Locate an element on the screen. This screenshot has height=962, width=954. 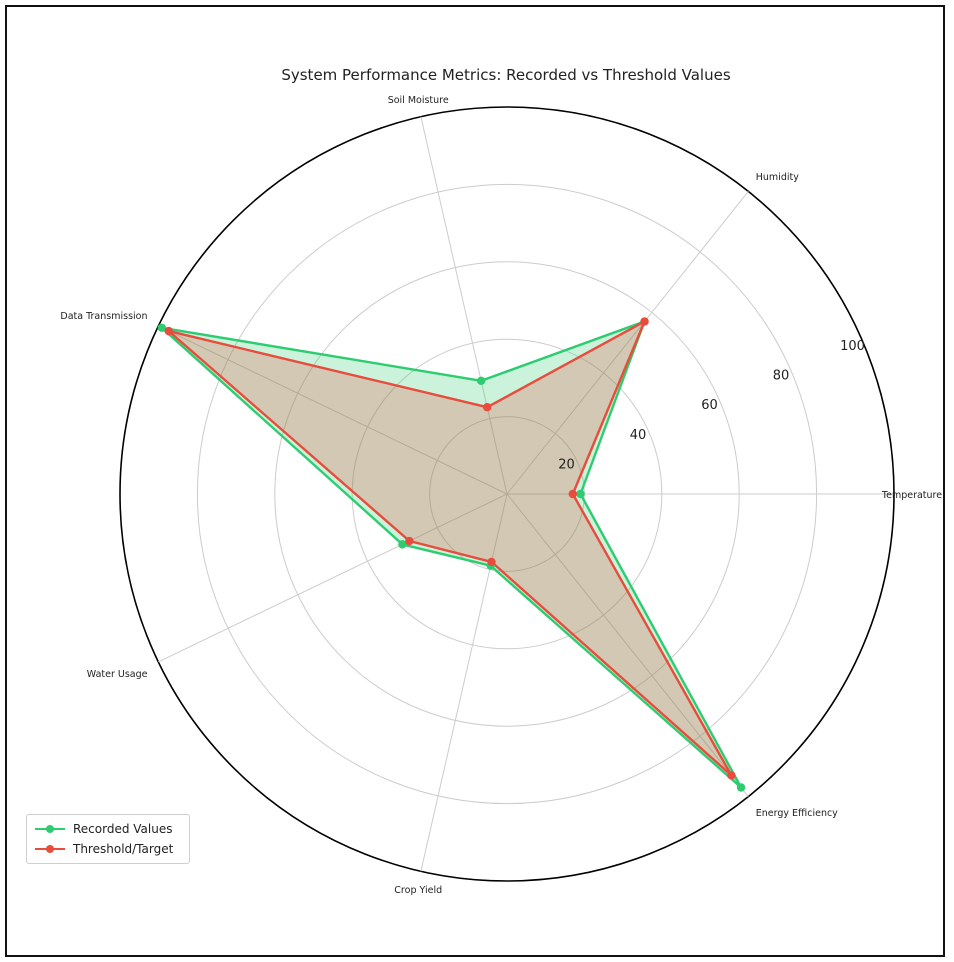
category-label-3: Data Transmission is located at coordinates (103, 316).